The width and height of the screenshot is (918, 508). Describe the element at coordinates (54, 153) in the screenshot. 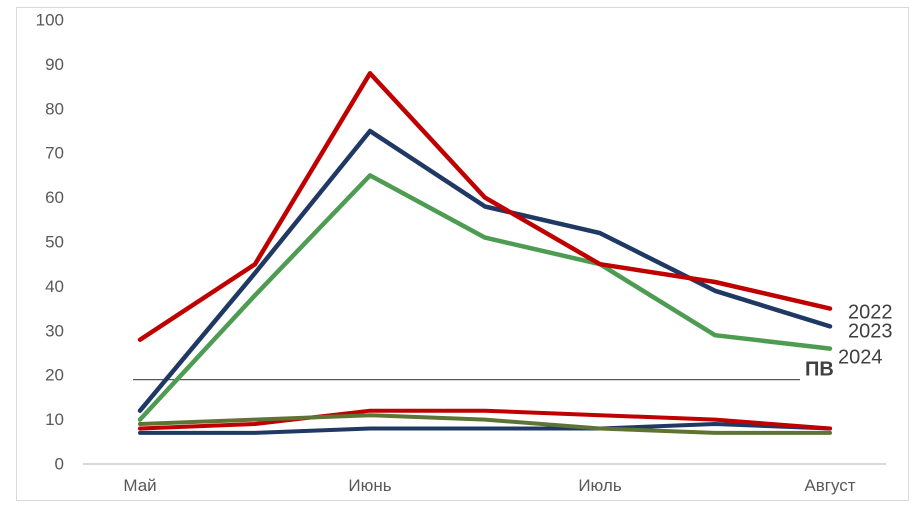

I see `y-axis-tick-label: 70` at that location.